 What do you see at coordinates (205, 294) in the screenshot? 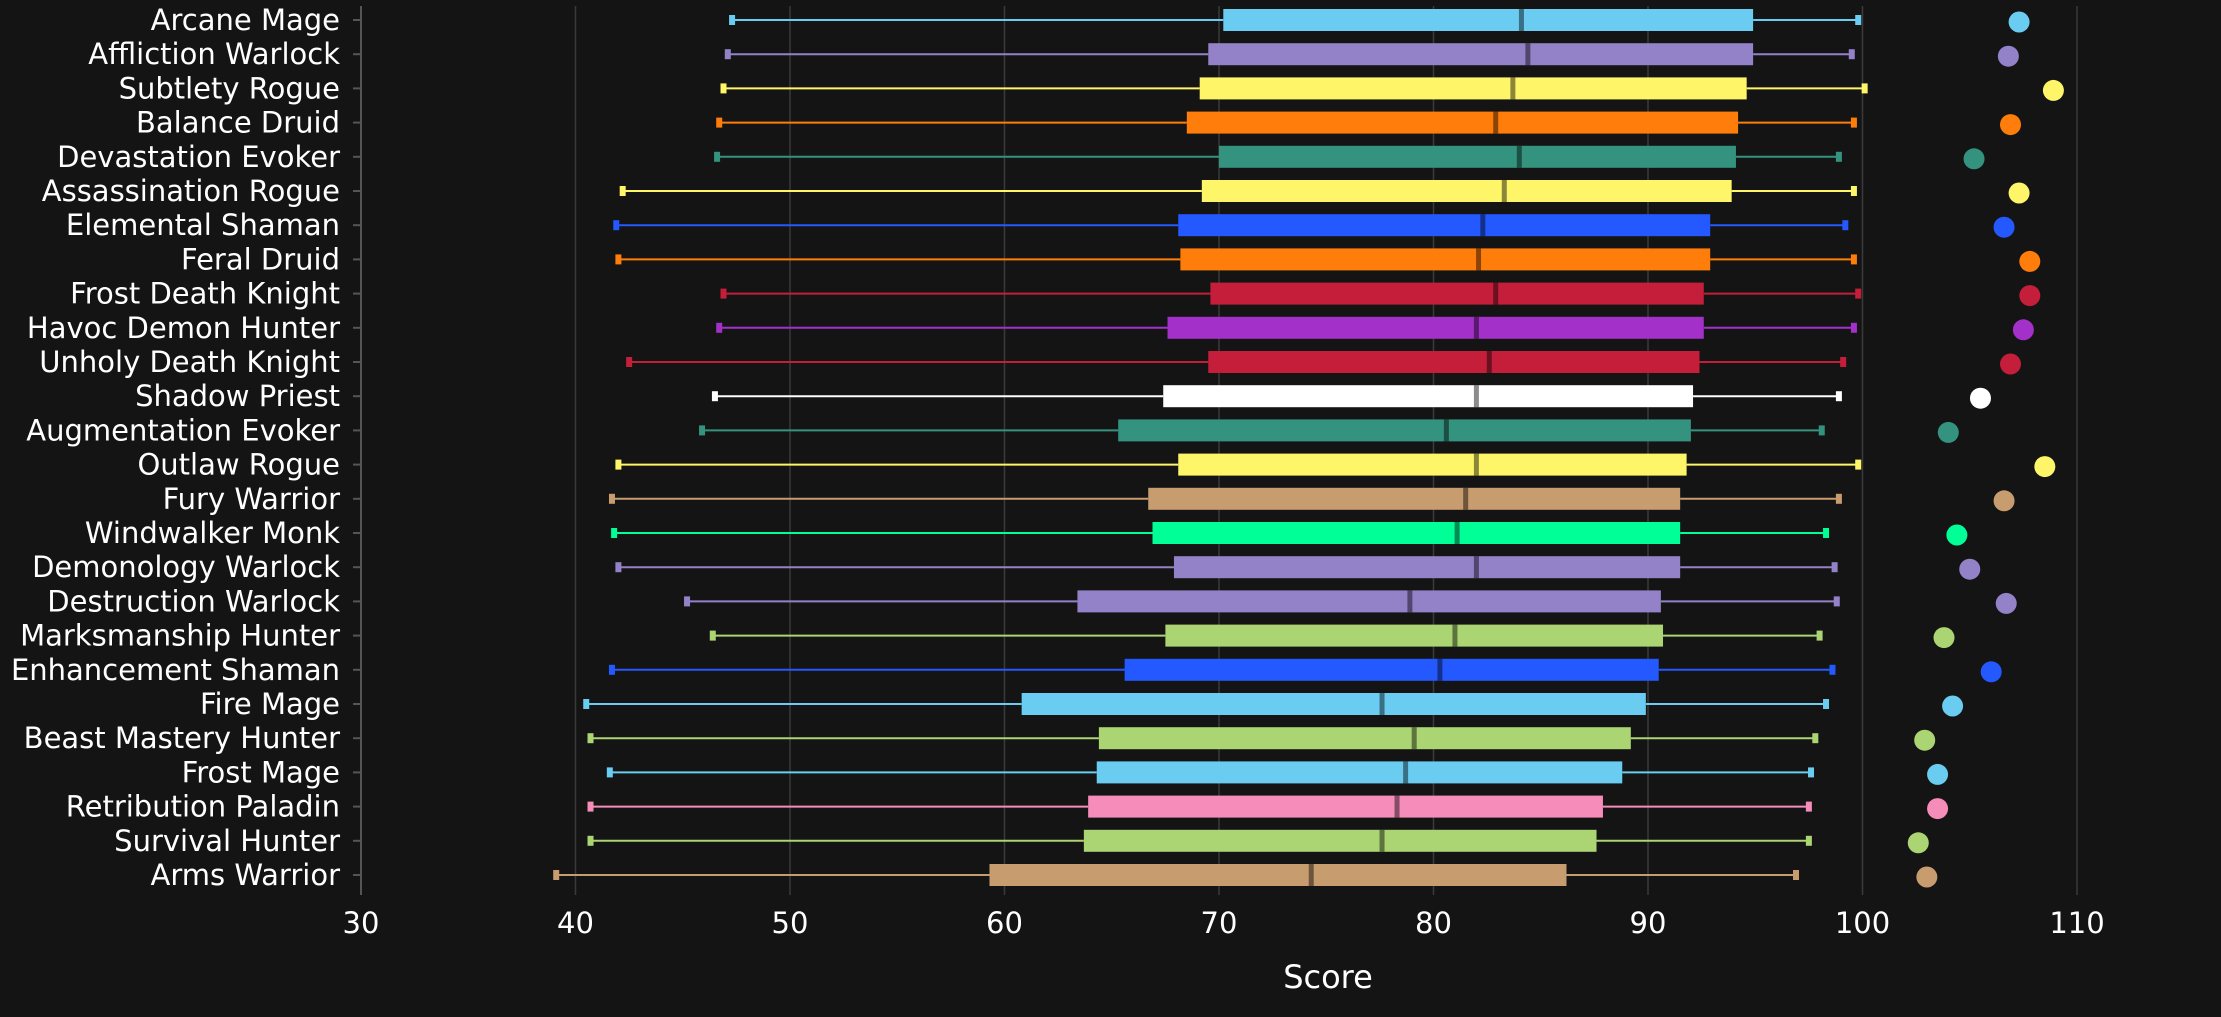
I see `spec-label: Frost Death Knight` at bounding box center [205, 294].